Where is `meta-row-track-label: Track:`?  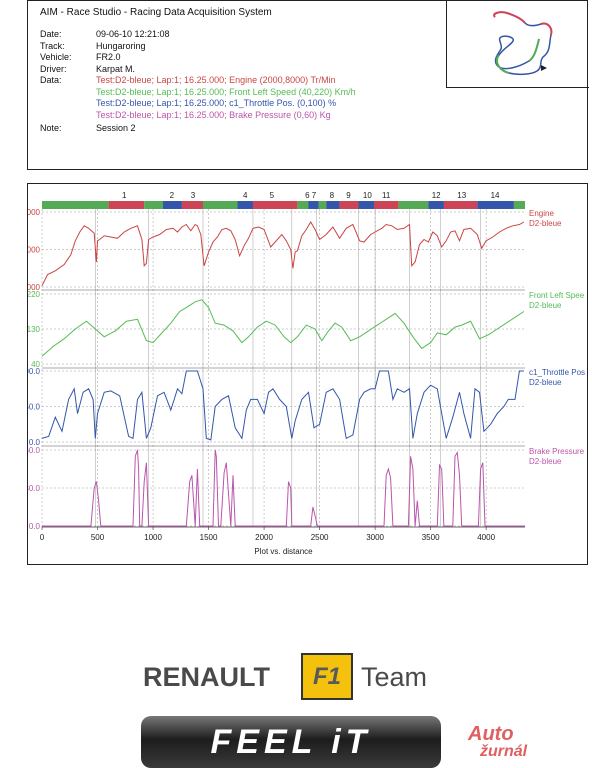
meta-row-track-label: Track: is located at coordinates (52, 45).